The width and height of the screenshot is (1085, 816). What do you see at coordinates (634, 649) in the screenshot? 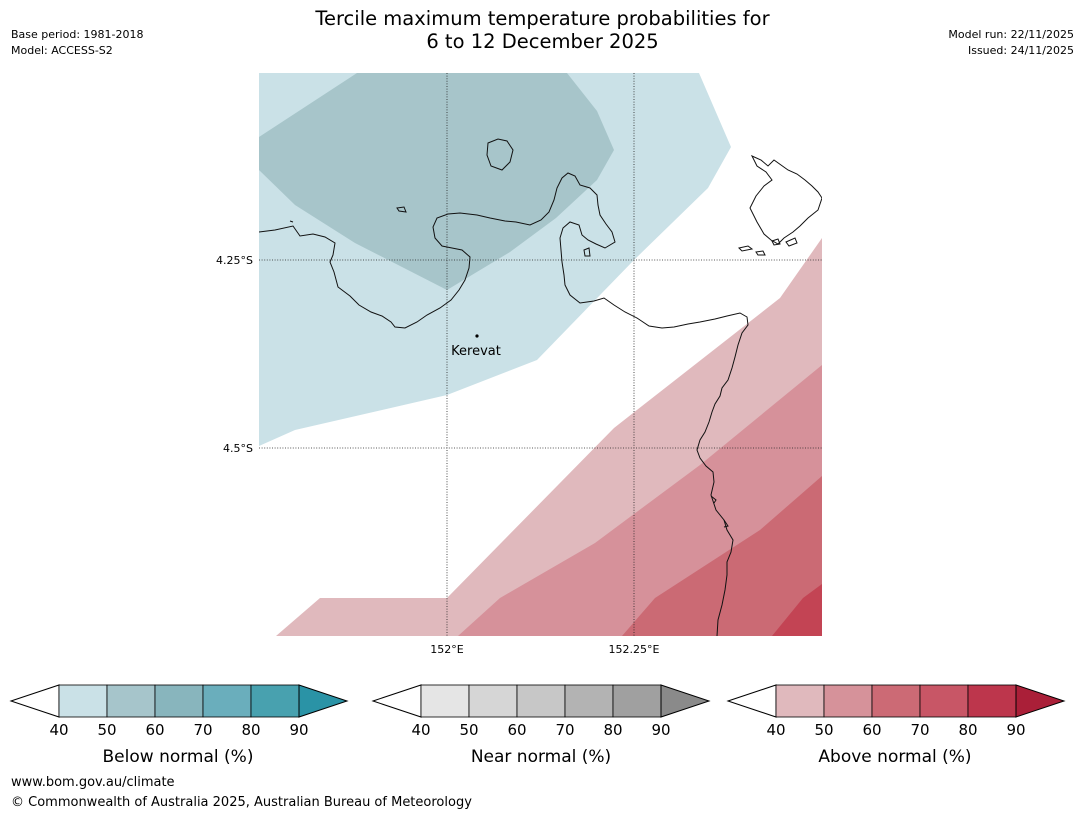
I see `lon-label-152-25e: 152.25°E` at bounding box center [634, 649].